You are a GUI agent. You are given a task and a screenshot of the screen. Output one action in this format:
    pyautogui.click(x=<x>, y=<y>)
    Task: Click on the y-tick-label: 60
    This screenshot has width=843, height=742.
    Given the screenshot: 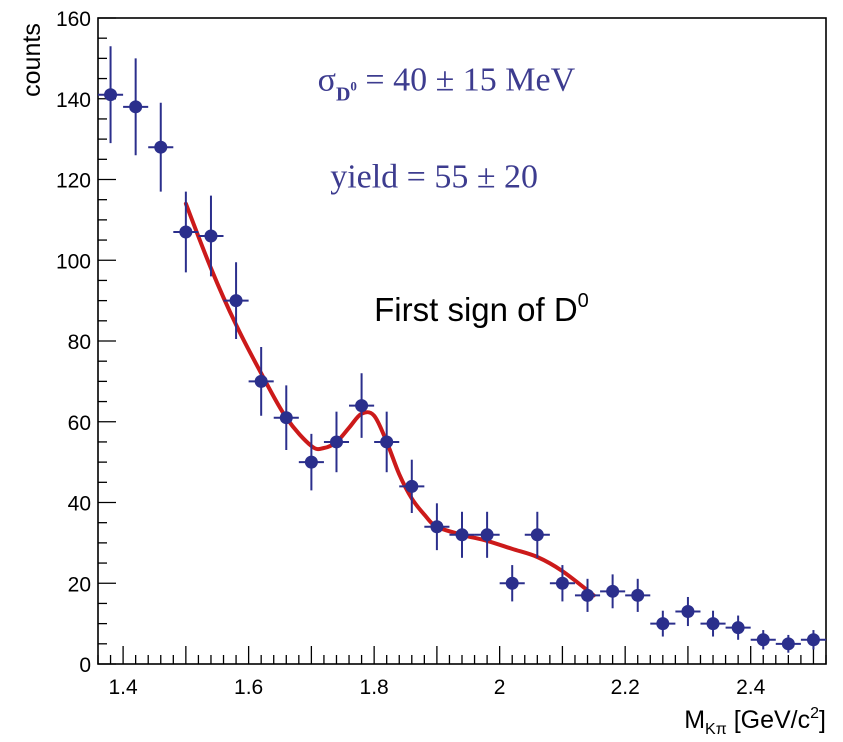 What is the action you would take?
    pyautogui.click(x=79, y=423)
    